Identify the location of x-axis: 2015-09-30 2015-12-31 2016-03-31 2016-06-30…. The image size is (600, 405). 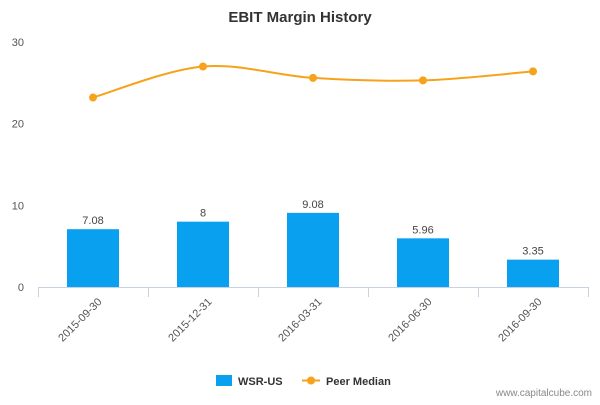
(313, 315).